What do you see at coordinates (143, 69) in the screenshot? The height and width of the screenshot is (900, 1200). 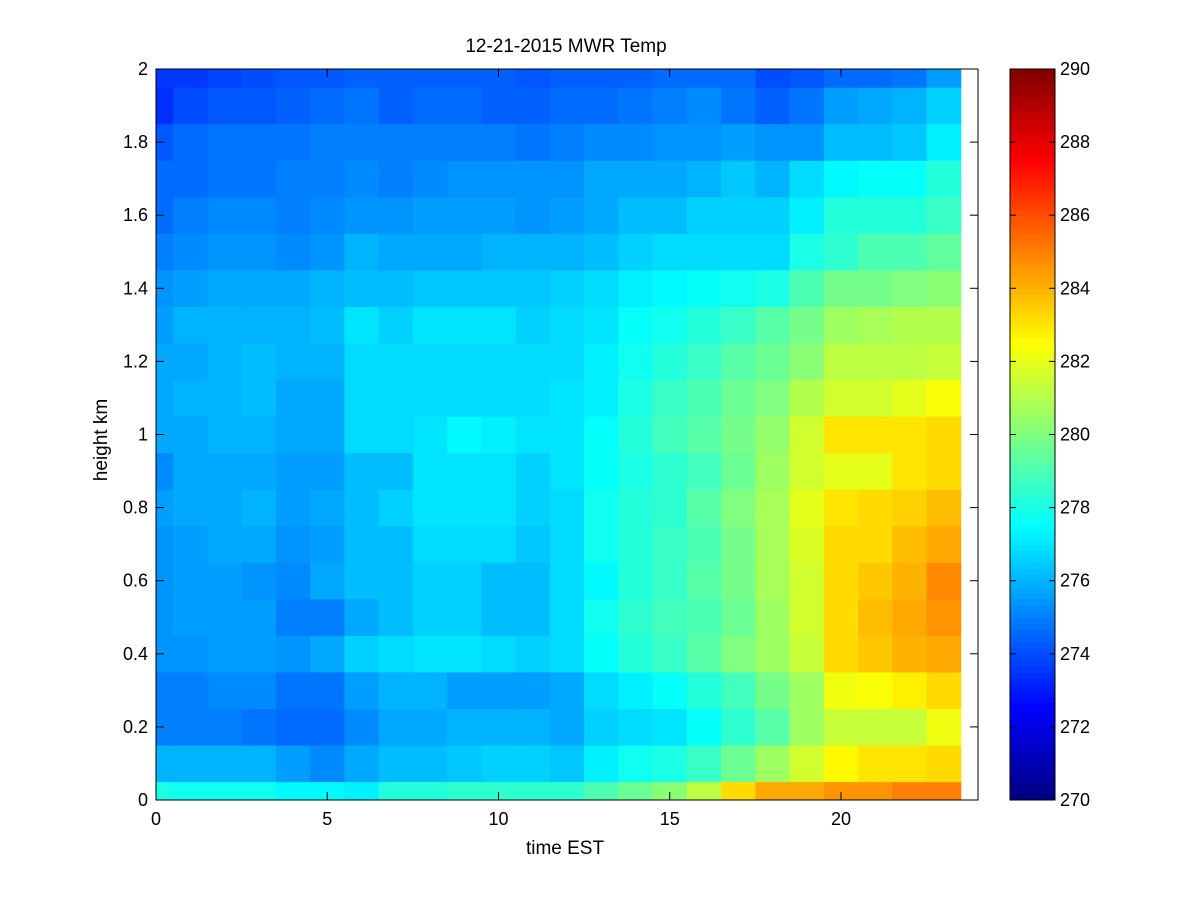 I see `y-tick-label: 2` at bounding box center [143, 69].